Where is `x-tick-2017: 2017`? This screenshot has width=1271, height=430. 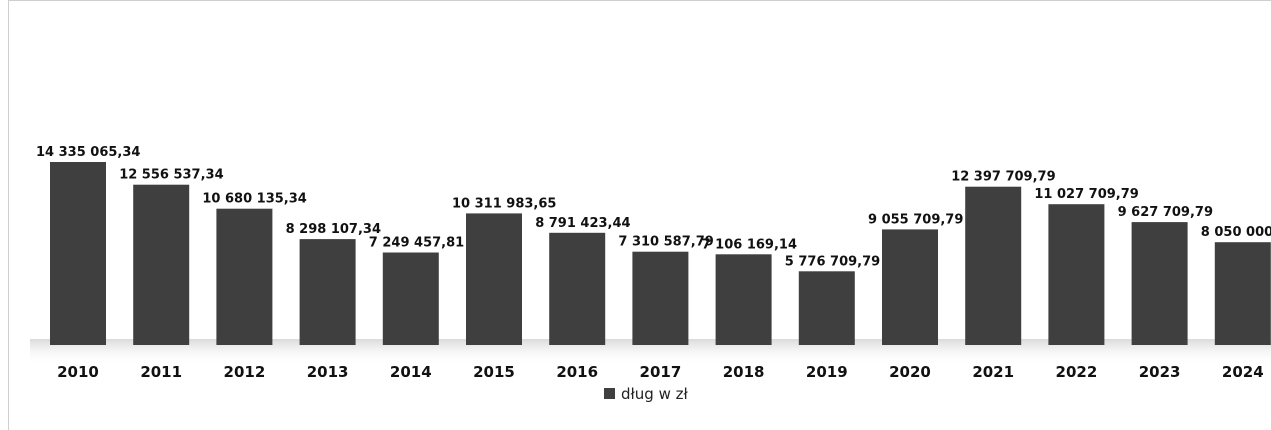 x-tick-2017: 2017 is located at coordinates (661, 372).